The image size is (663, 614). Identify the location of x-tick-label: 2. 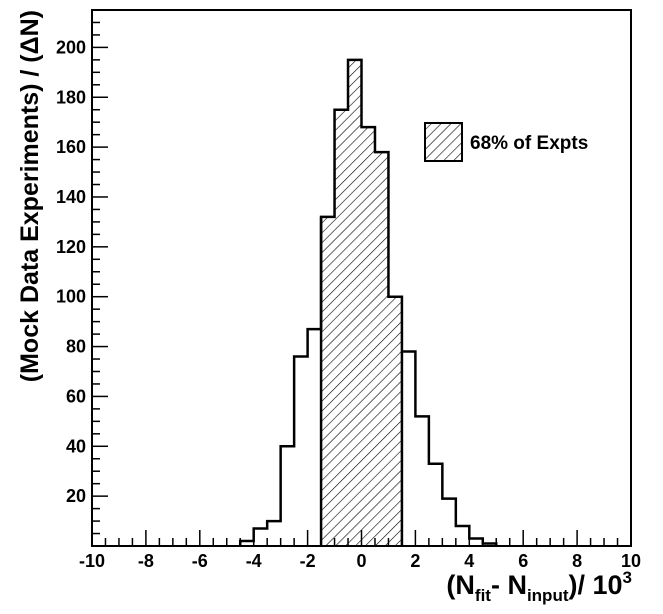
(415, 561).